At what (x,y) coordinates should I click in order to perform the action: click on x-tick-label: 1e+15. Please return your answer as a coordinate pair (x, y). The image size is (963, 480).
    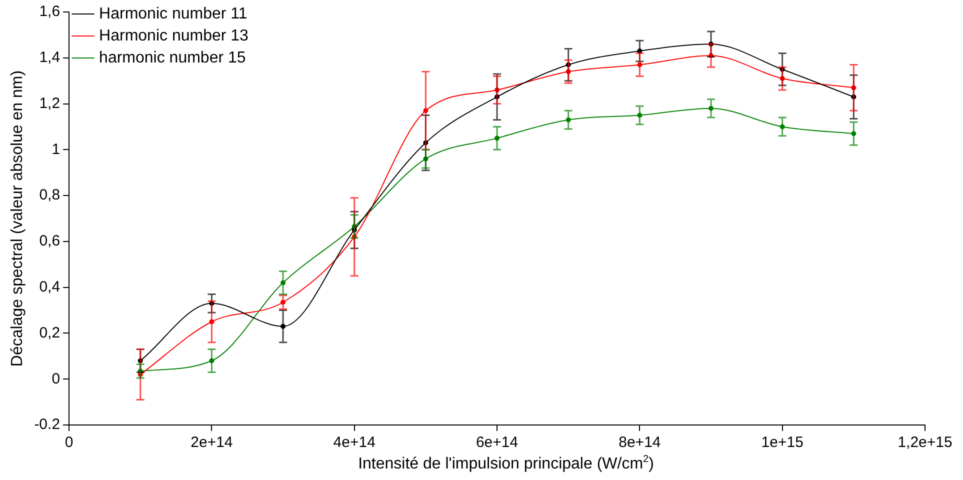
    Looking at the image, I should click on (782, 443).